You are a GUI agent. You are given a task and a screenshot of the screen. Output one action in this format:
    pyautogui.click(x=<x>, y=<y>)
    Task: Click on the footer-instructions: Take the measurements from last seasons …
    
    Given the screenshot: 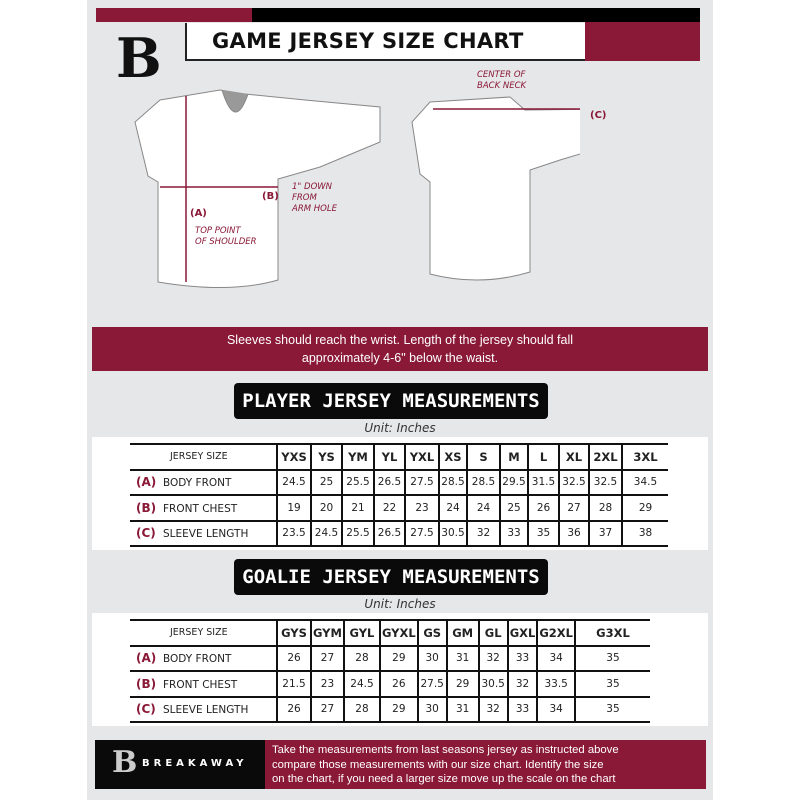 What is the action you would take?
    pyautogui.click(x=485, y=764)
    